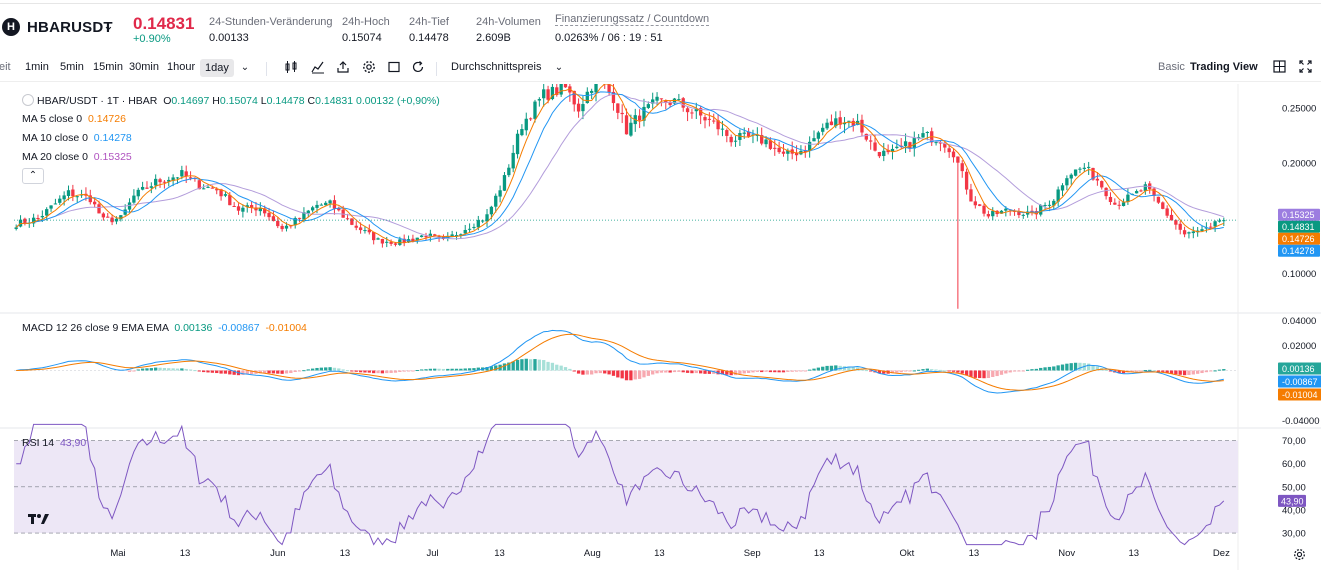 Image resolution: width=1321 pixels, height=570 pixels. I want to click on macd-hist-tag: 0.00136, so click(1299, 368).